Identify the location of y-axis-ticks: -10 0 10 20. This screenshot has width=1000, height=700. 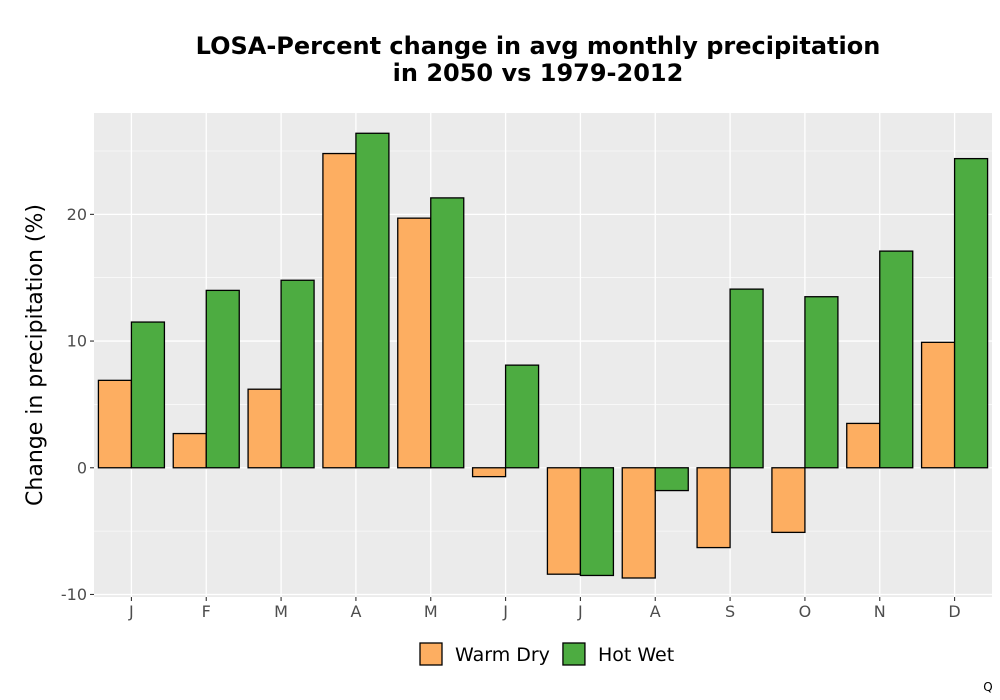
(77, 404).